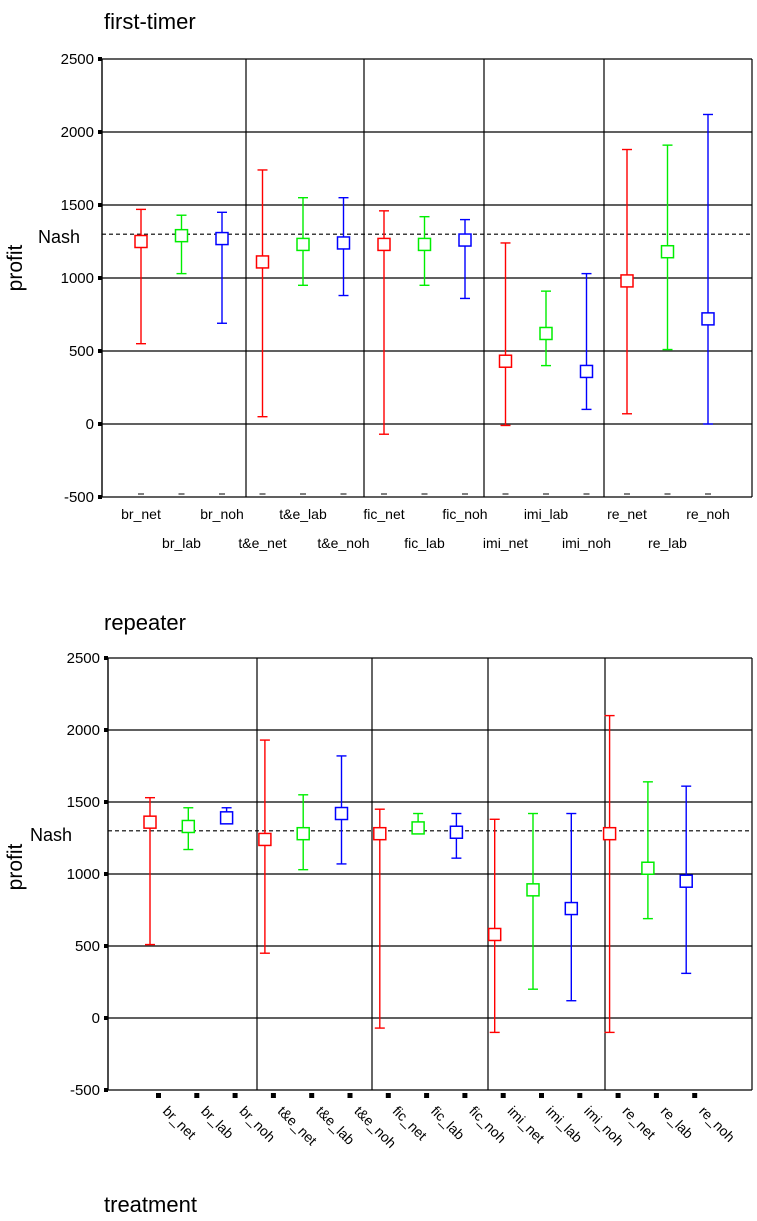  I want to click on nash-label-repeater: Nash, so click(51, 835).